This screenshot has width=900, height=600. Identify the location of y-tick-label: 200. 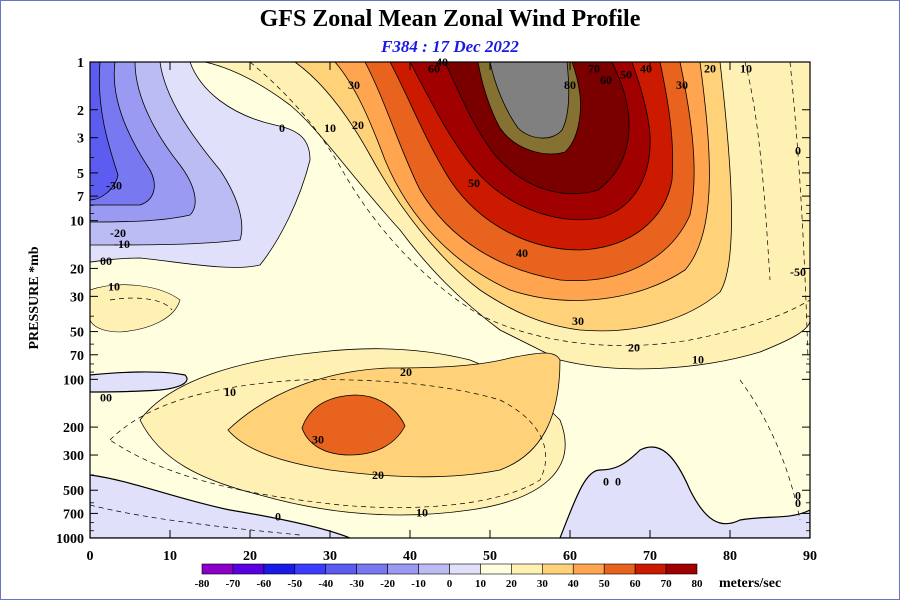
(73, 428).